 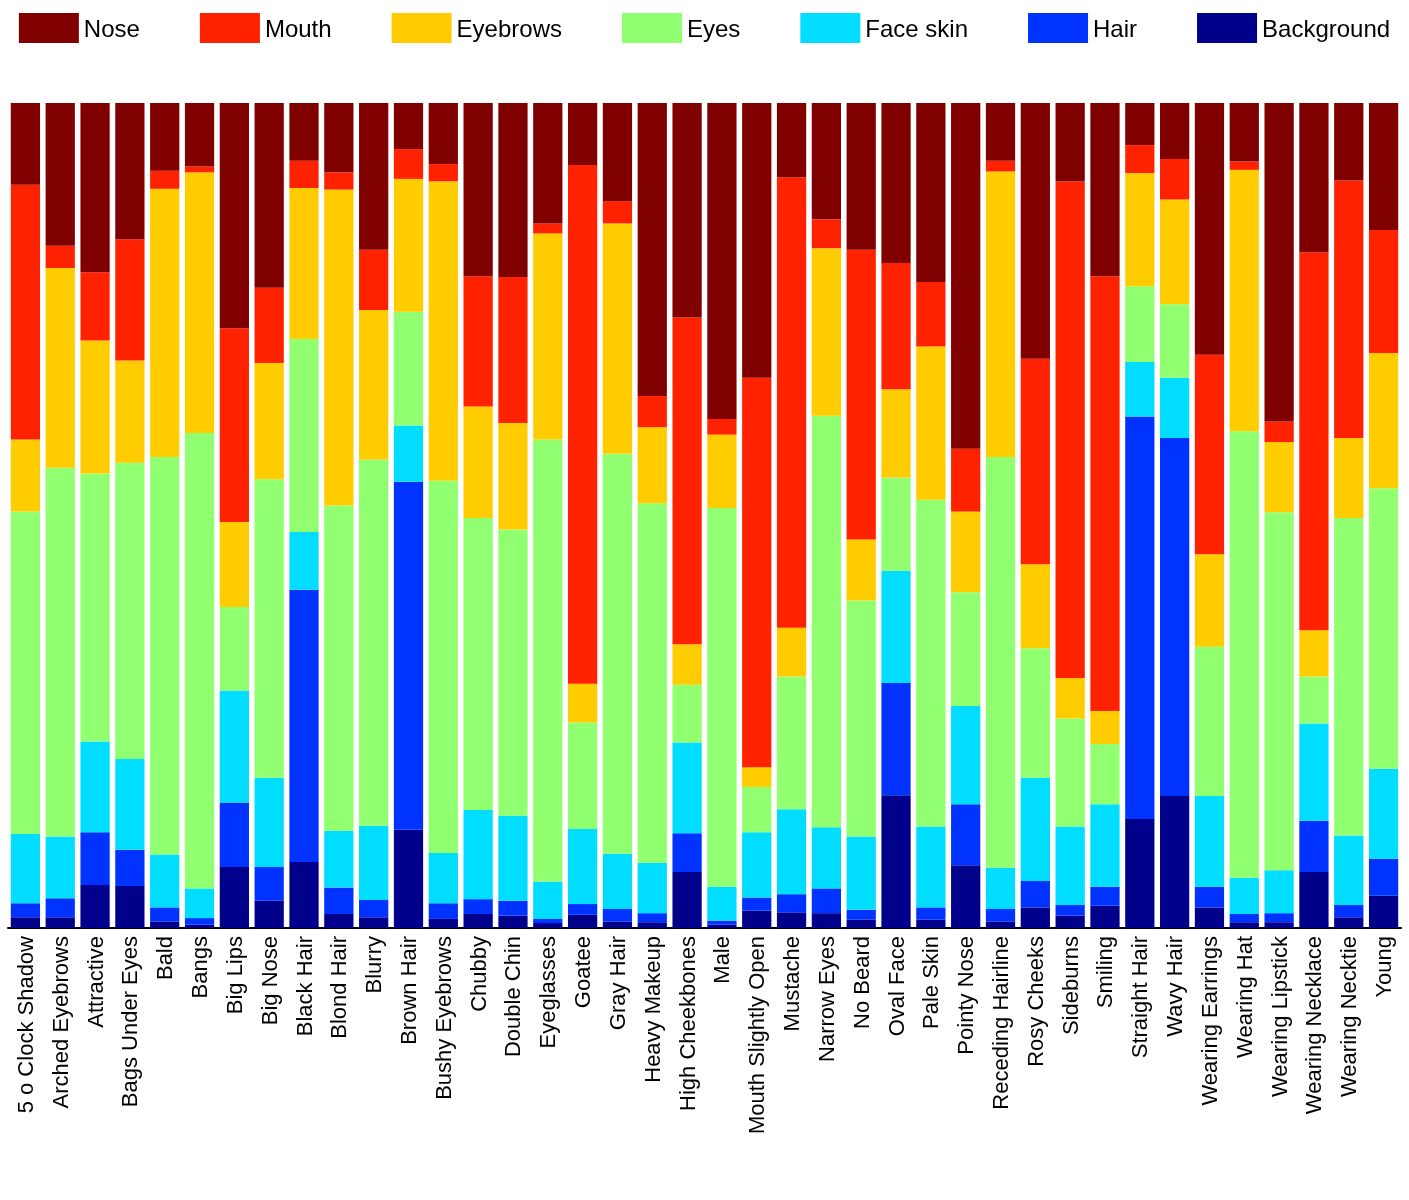 What do you see at coordinates (339, 987) in the screenshot?
I see `x-tick-label: Blond Hair` at bounding box center [339, 987].